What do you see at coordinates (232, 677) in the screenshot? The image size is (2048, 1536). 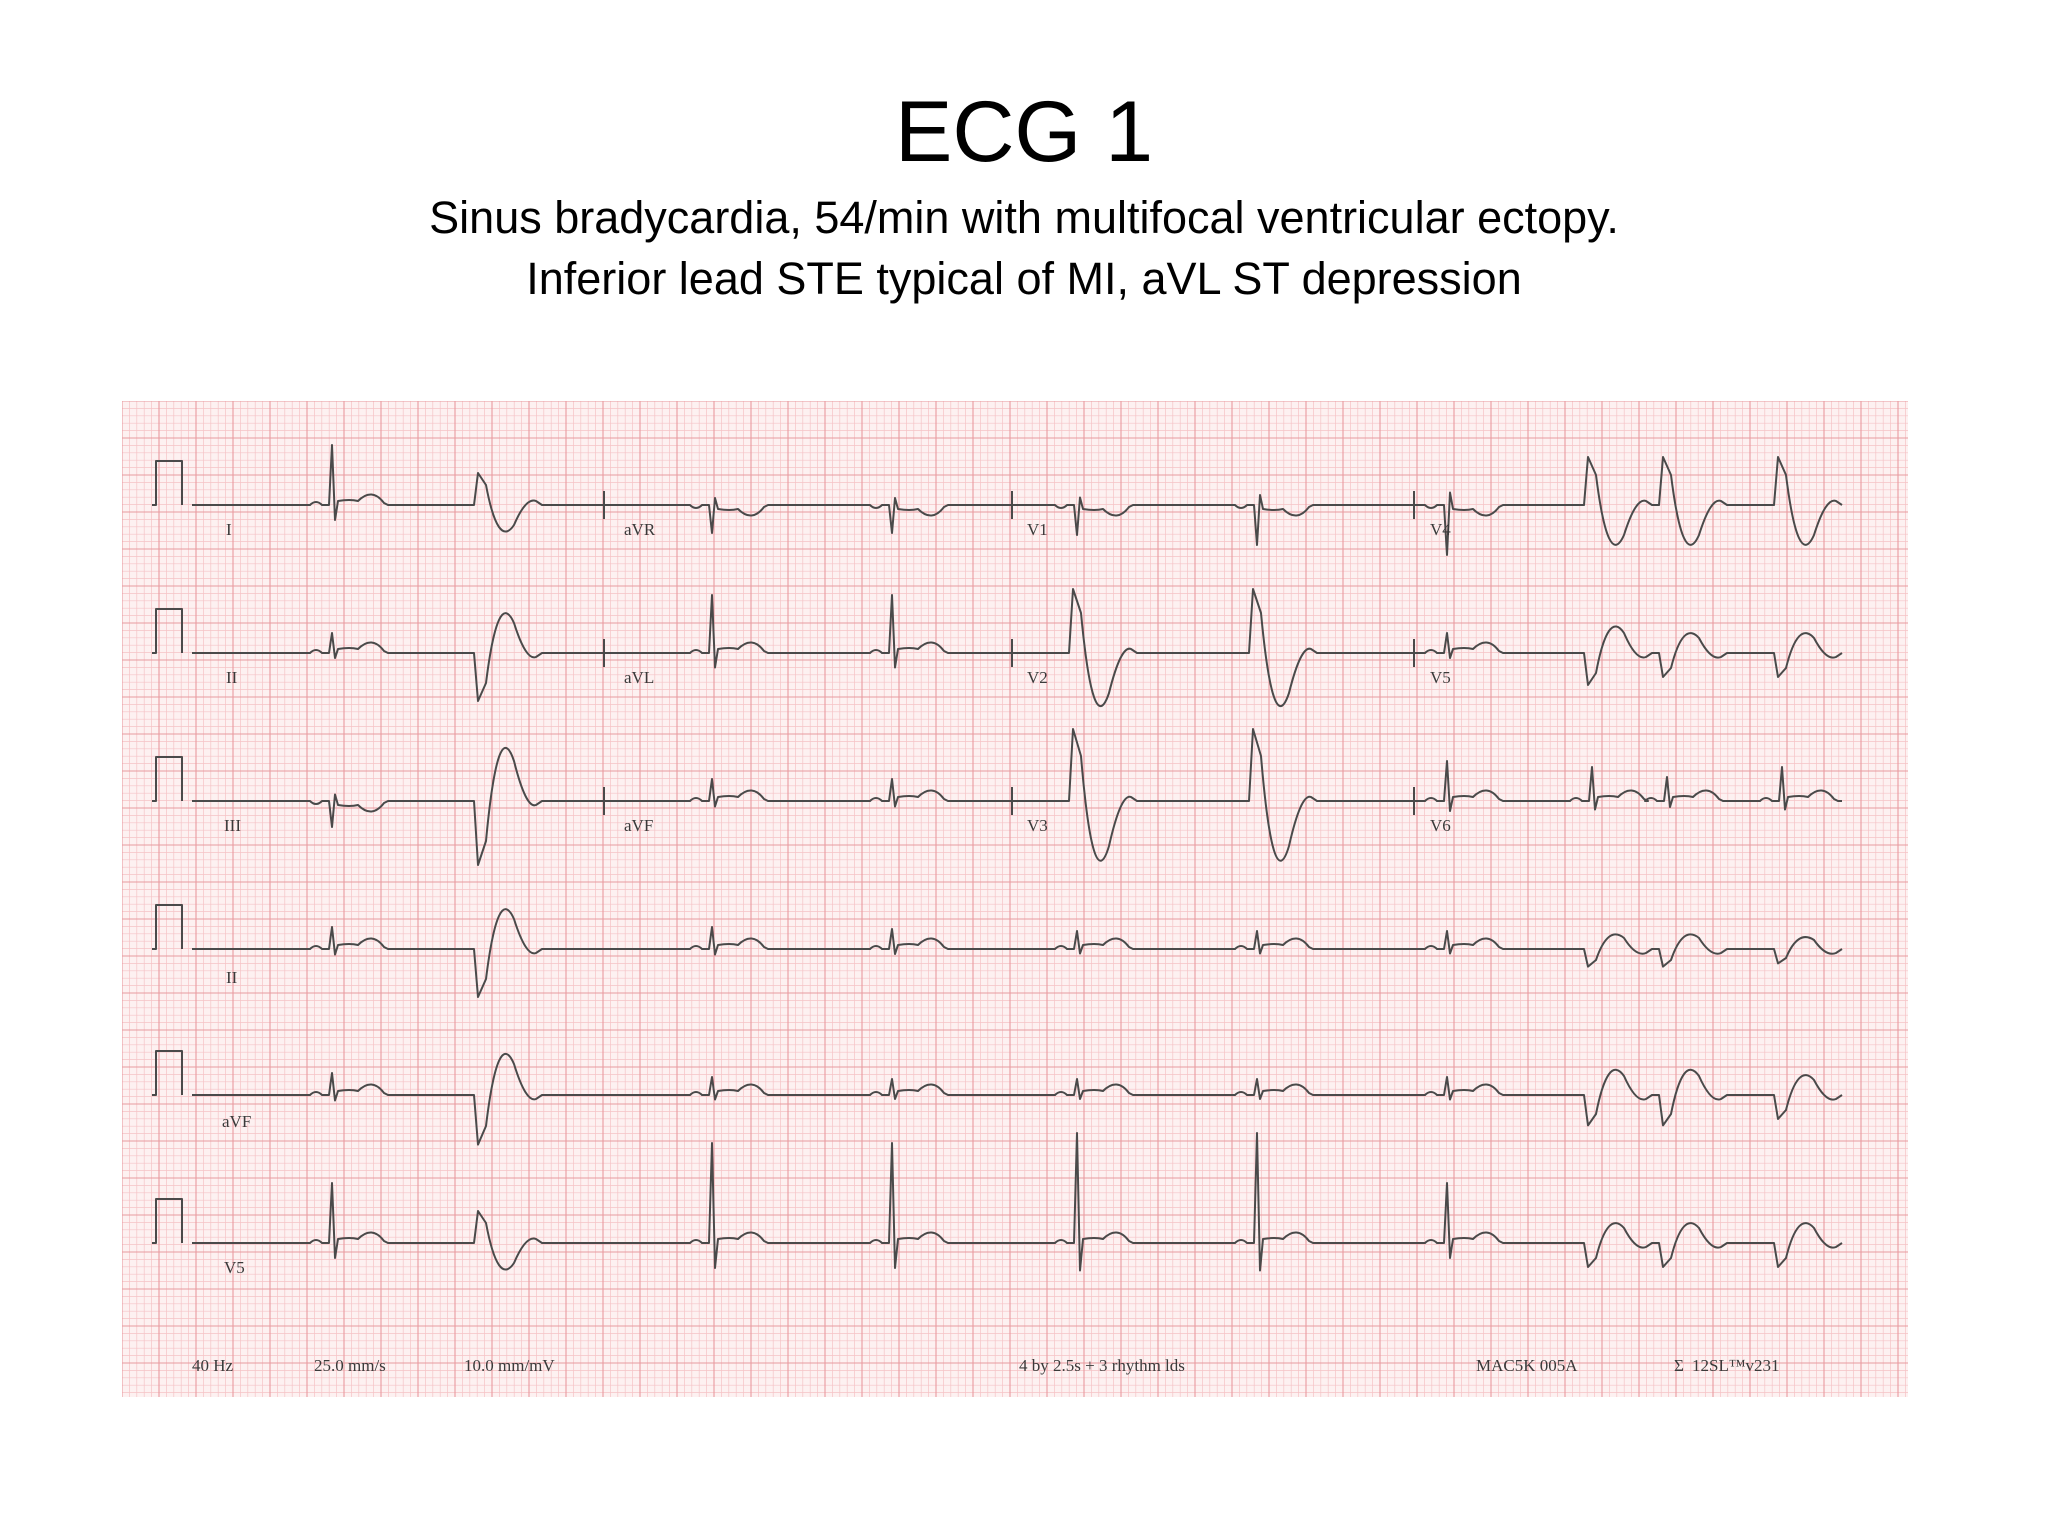 I see `lead-label-II: II` at bounding box center [232, 677].